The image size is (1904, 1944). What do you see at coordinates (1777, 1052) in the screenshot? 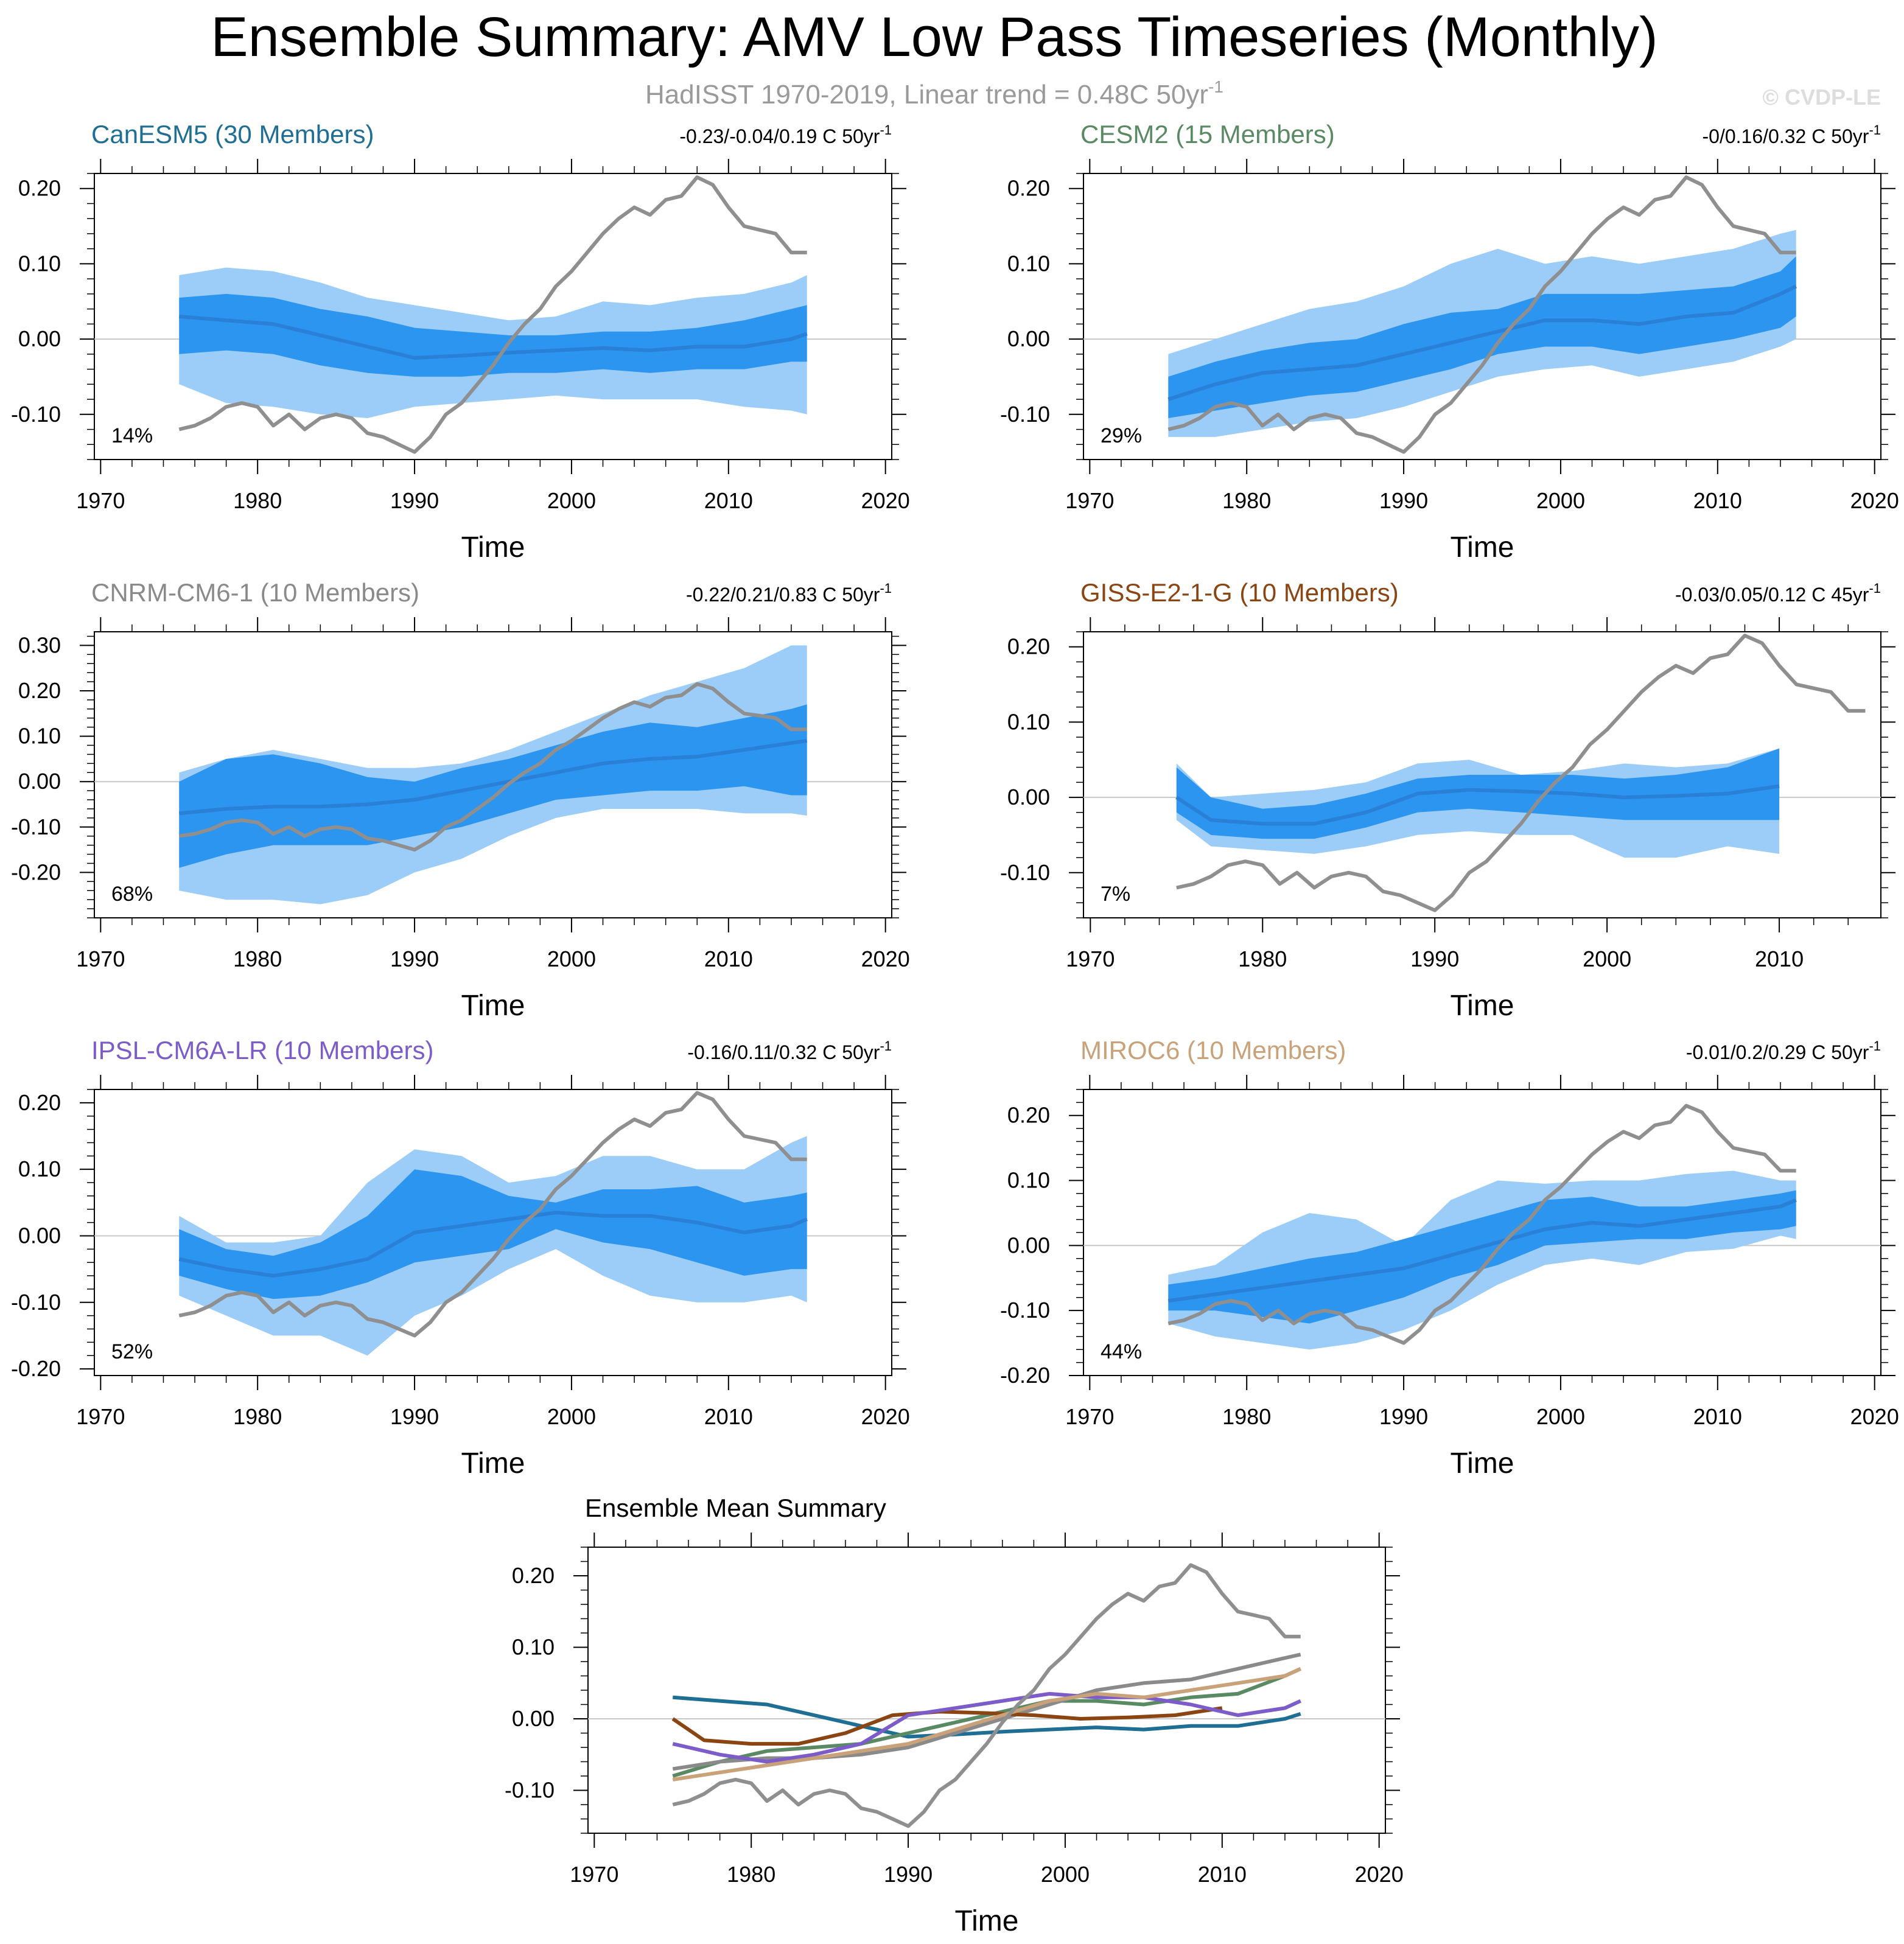
I see `trend-text: -0.01/0.2/0.29 C 50yr` at bounding box center [1777, 1052].